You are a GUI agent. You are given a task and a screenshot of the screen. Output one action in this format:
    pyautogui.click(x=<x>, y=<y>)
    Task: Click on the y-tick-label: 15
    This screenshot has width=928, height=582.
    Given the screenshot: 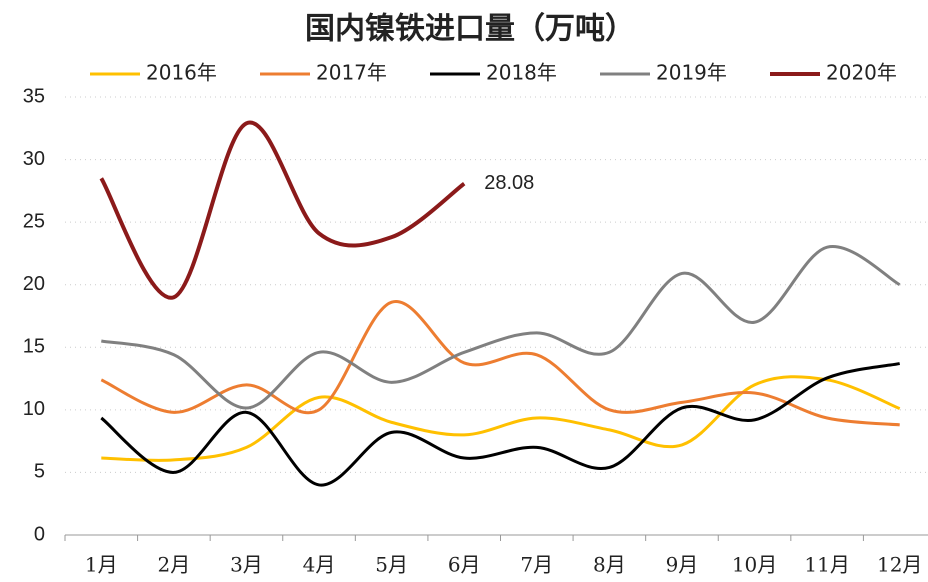 What is the action you would take?
    pyautogui.click(x=34, y=347)
    